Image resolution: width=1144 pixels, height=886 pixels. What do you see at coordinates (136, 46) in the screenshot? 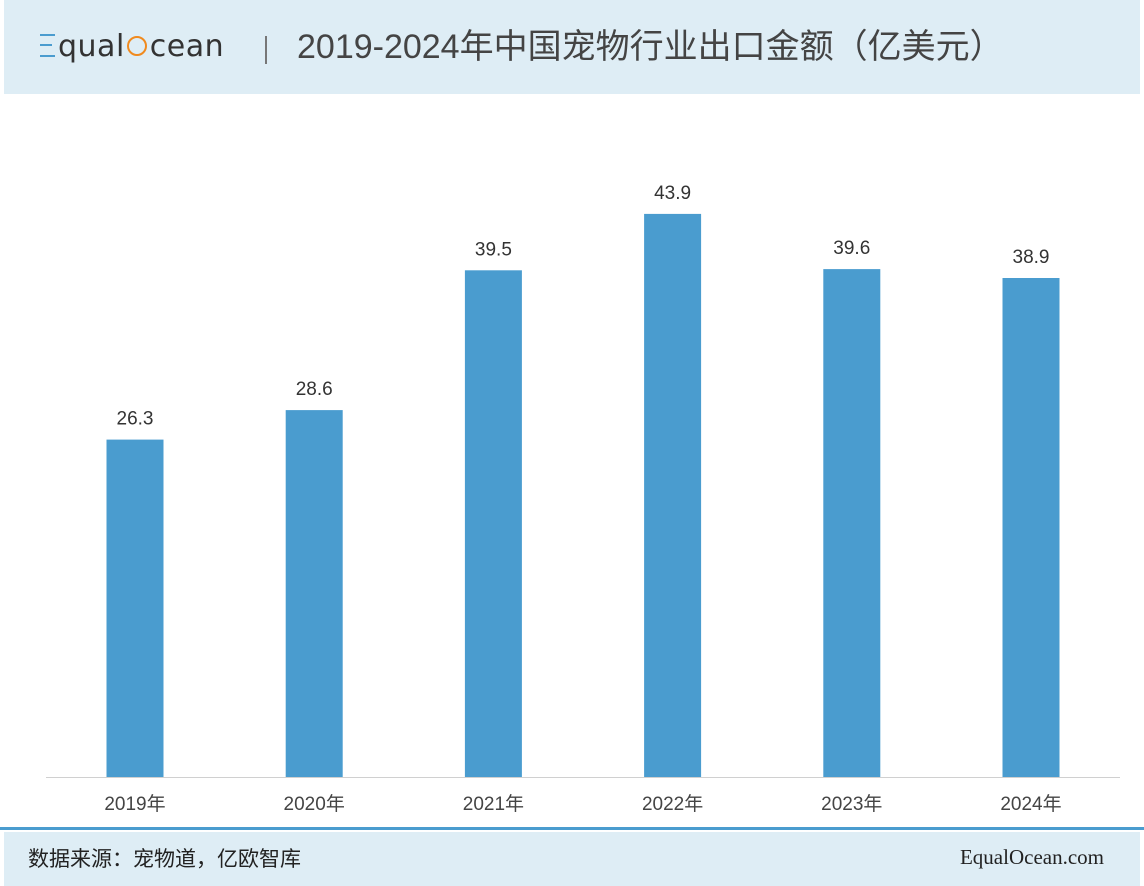
I see `logo-o-ring-icon` at bounding box center [136, 46].